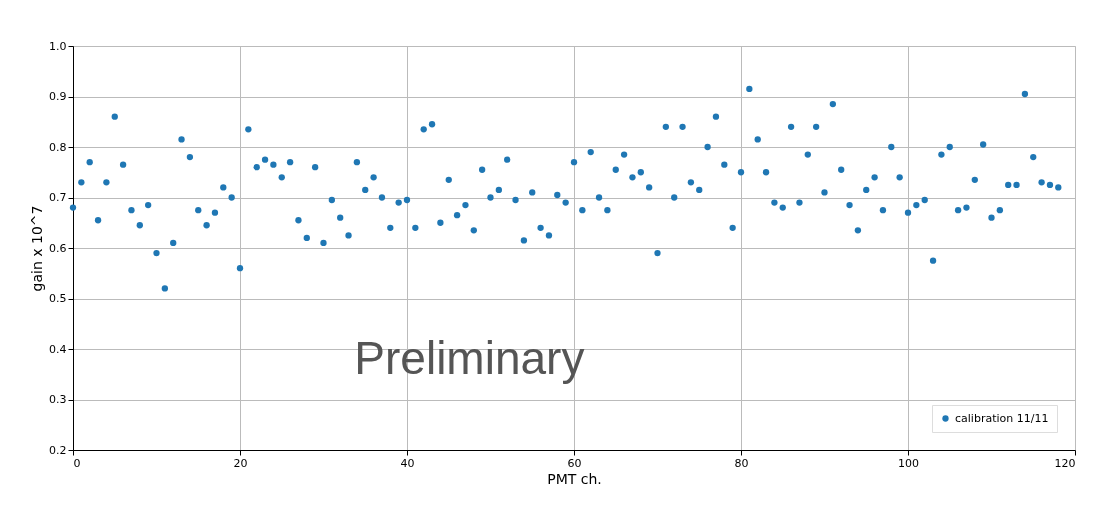  What do you see at coordinates (1065, 463) in the screenshot?
I see `x-tick-label: 120` at bounding box center [1065, 463].